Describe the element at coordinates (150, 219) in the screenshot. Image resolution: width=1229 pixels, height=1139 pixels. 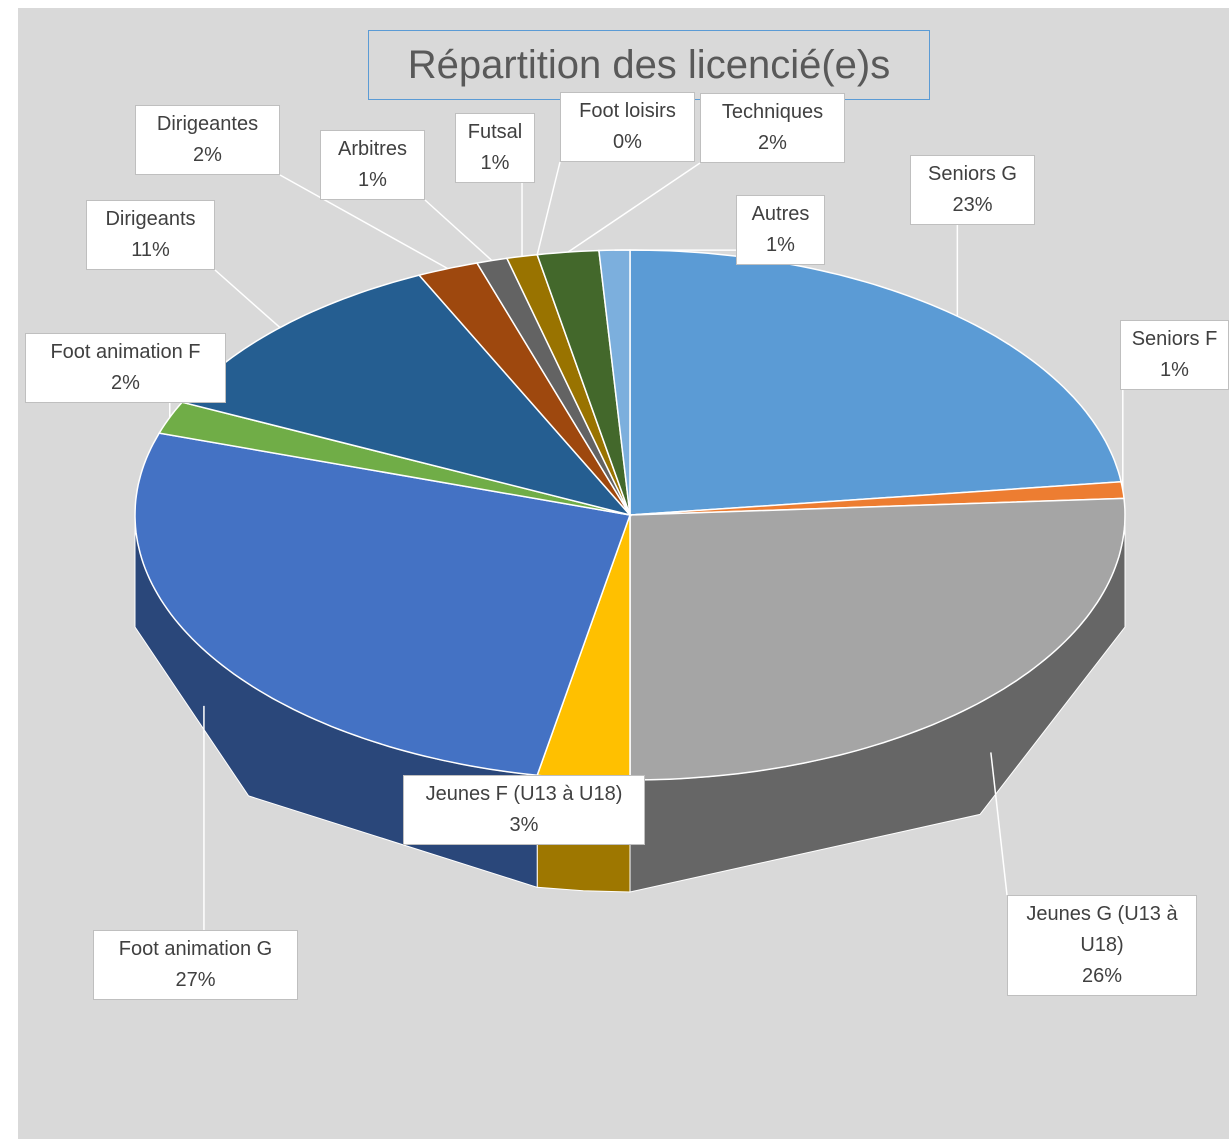
I see `label-category: Dirigeants` at that location.